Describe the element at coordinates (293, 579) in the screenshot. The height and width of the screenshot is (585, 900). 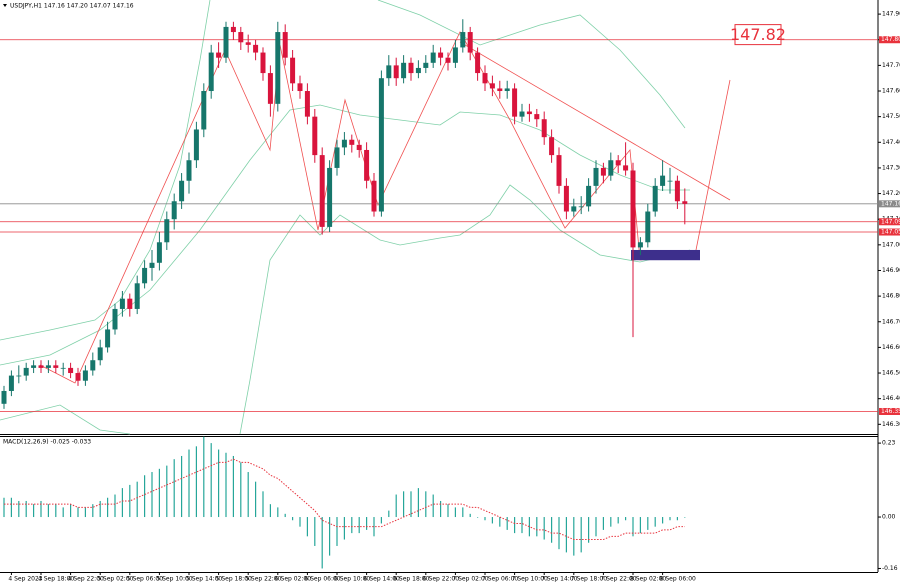
I see `x-tick-label: 6 Sep 02:00` at that location.